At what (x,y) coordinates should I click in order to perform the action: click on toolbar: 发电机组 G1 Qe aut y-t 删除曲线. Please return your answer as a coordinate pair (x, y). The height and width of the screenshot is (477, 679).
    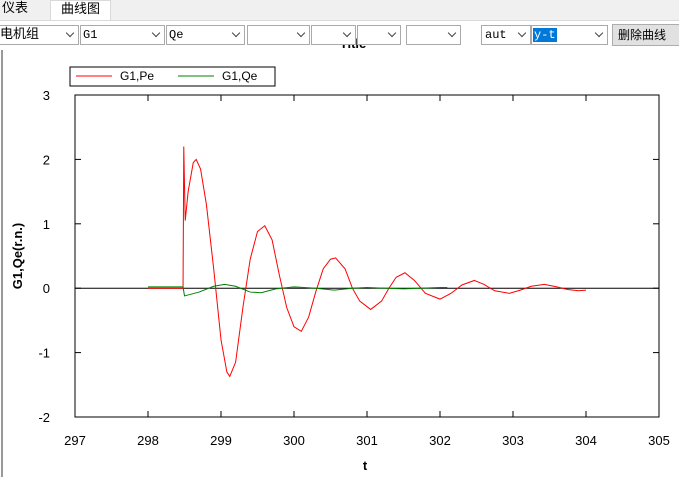
    Looking at the image, I should click on (339, 35).